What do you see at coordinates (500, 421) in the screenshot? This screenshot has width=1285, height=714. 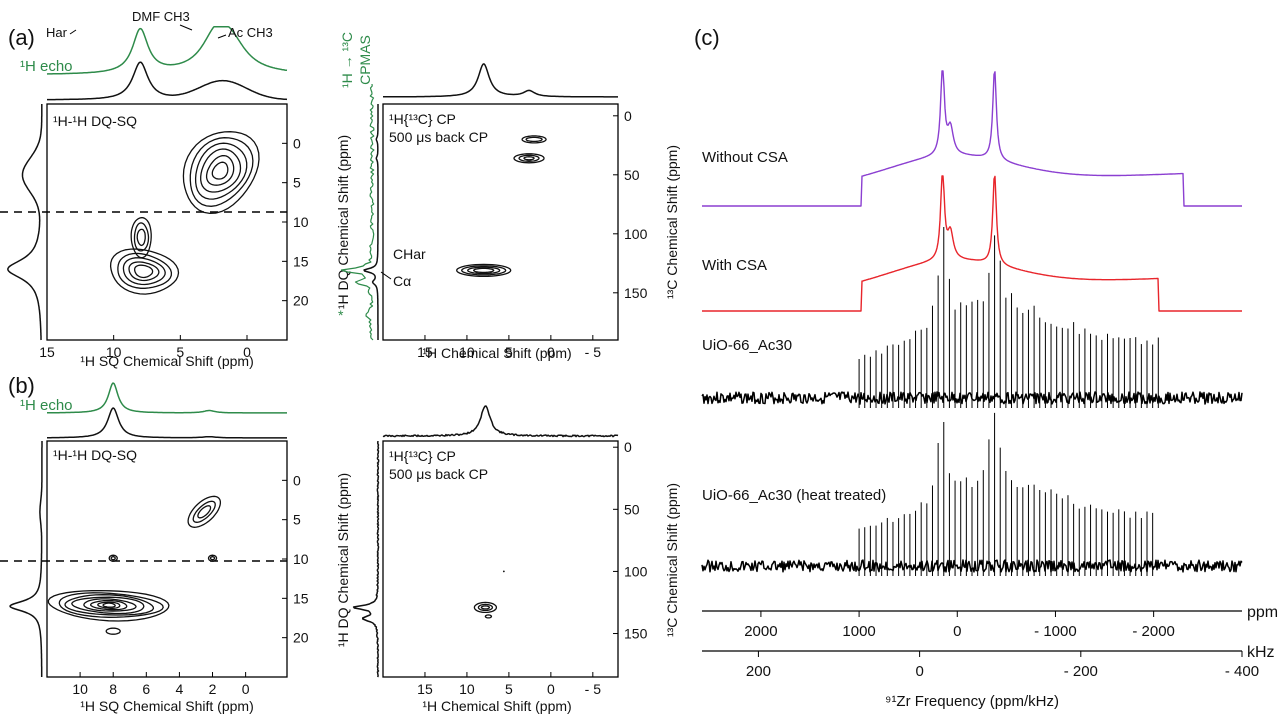 I see `b-cp-1h-projection` at bounding box center [500, 421].